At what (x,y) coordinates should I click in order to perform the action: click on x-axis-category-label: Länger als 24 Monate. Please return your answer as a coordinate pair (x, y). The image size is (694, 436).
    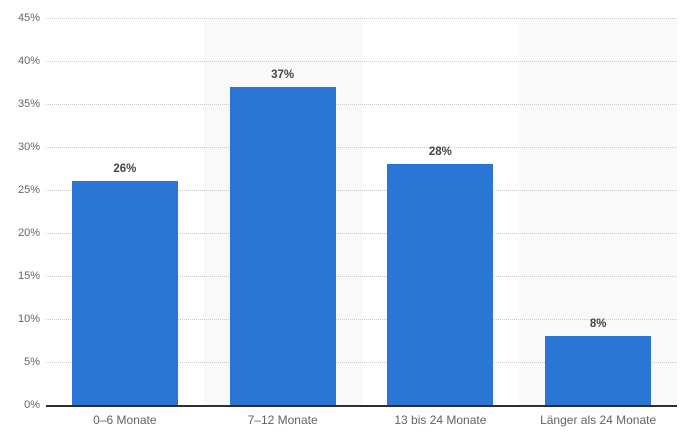
    Looking at the image, I should click on (598, 420).